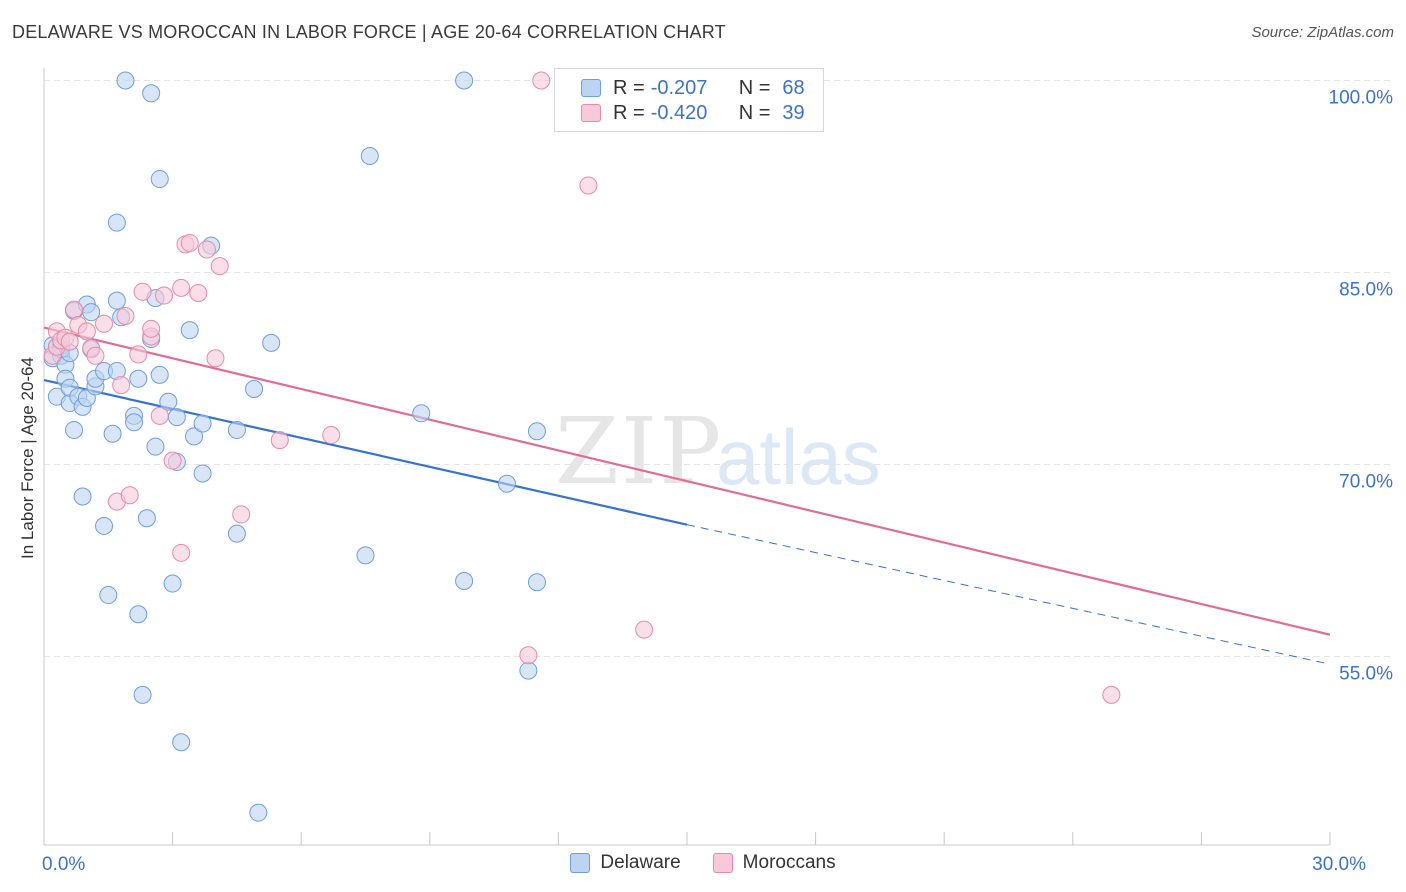 Image resolution: width=1406 pixels, height=892 pixels. I want to click on y-tick-label: 70.0%, so click(1366, 482).